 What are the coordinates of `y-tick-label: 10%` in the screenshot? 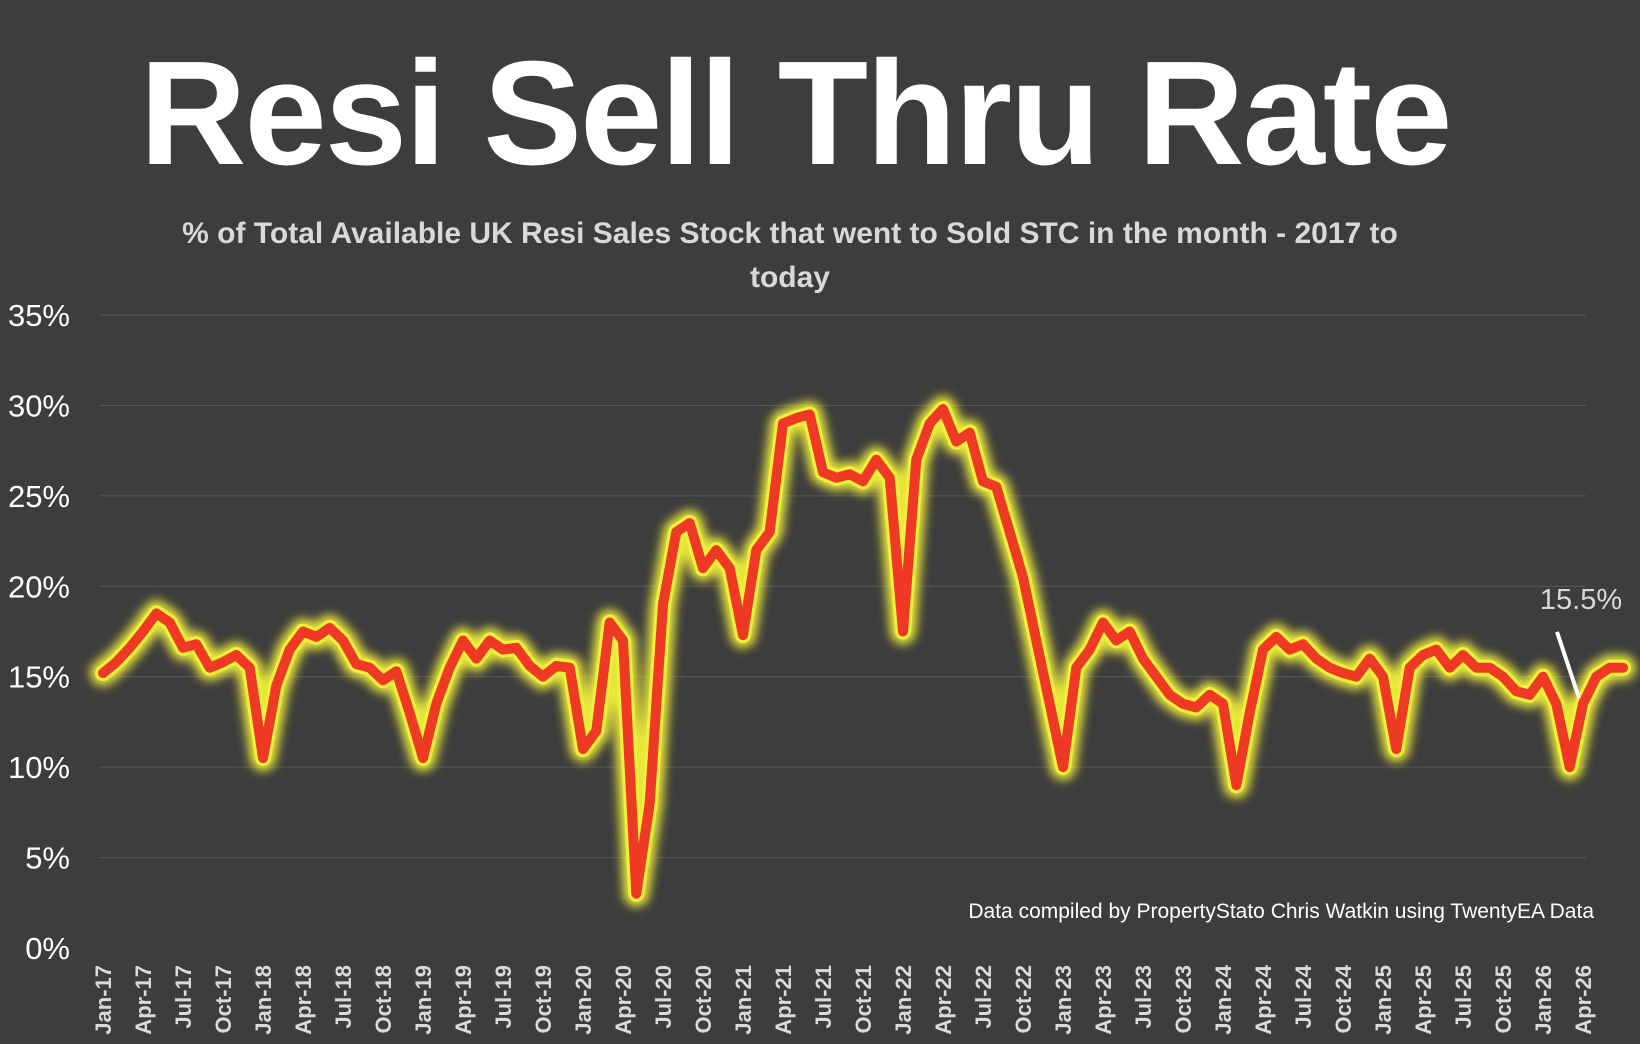 It's located at (39, 767).